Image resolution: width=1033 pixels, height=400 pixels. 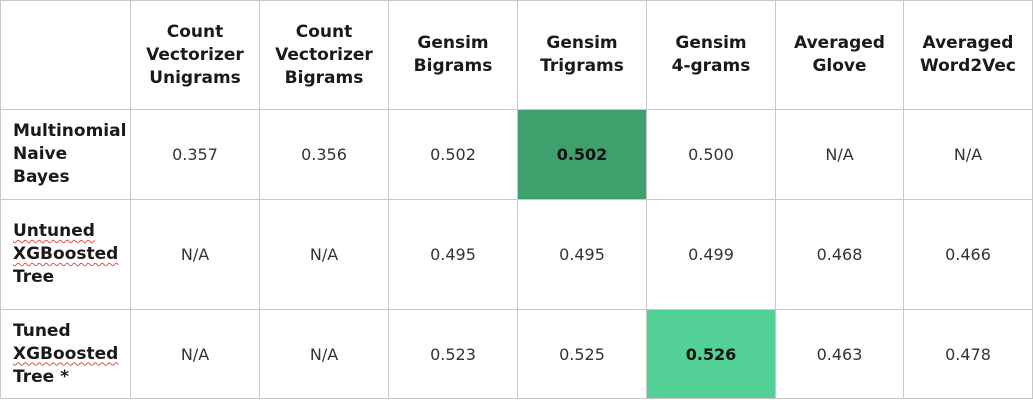 I want to click on col-header-gensim-bigrams: Gensim Bigrams, so click(x=453, y=55).